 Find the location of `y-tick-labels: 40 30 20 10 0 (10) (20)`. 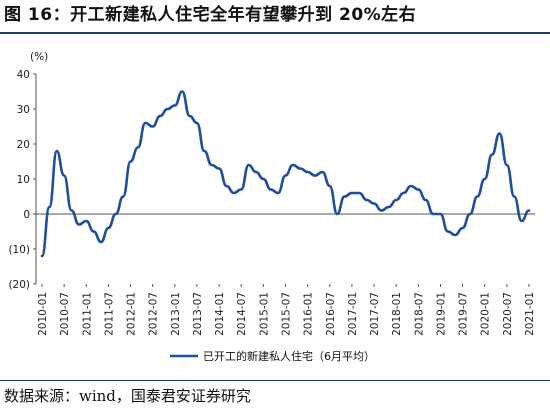

y-tick-labels: 40 30 20 10 0 (10) (20) is located at coordinates (22, 180).